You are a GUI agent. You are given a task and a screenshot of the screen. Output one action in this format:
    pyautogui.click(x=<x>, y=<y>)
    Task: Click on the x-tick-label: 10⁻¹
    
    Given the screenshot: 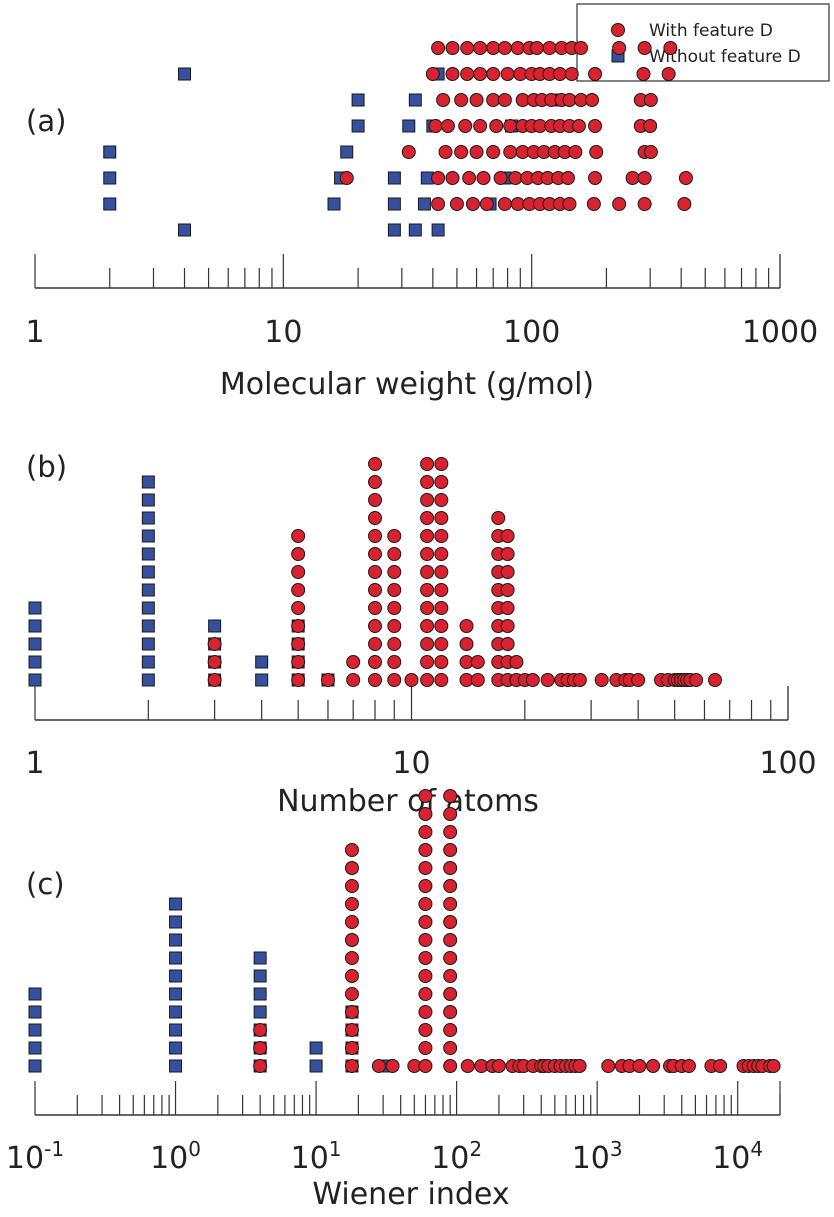 What is the action you would take?
    pyautogui.click(x=35, y=1156)
    